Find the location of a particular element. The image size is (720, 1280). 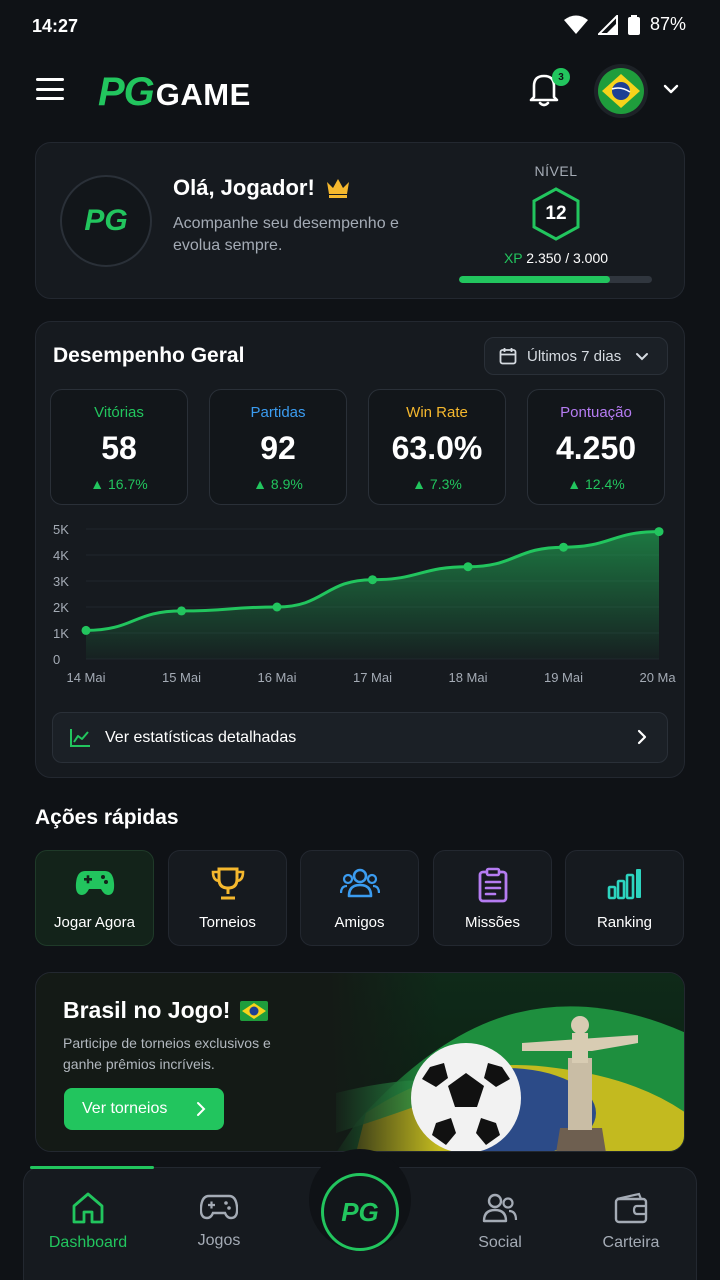

level-label: NÍVEL is located at coordinates (556, 171).